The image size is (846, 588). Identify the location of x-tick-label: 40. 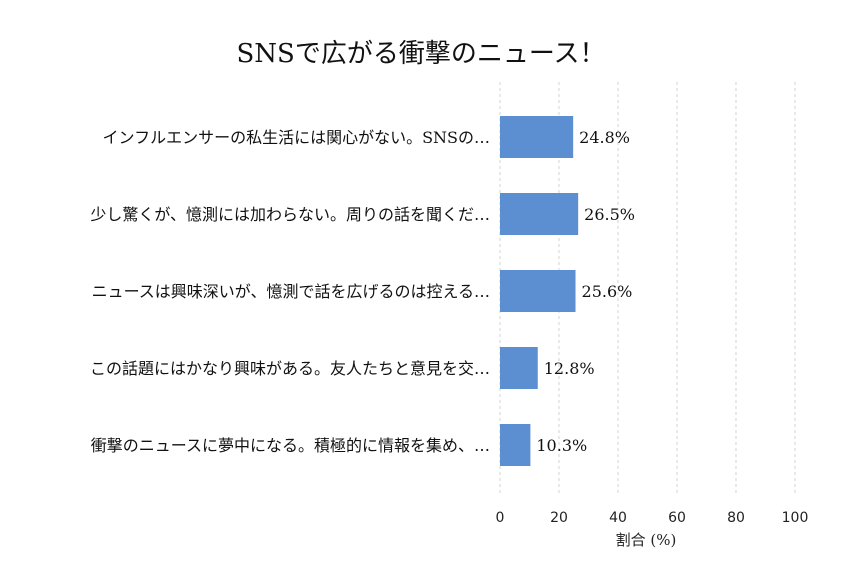
(618, 518).